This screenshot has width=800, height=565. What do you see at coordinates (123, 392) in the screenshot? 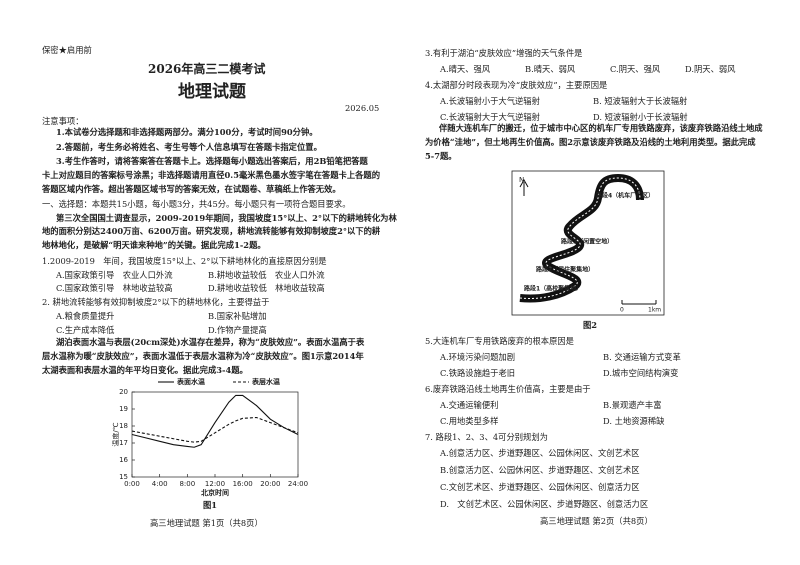
I see `y-tick-label: 20` at bounding box center [123, 392].